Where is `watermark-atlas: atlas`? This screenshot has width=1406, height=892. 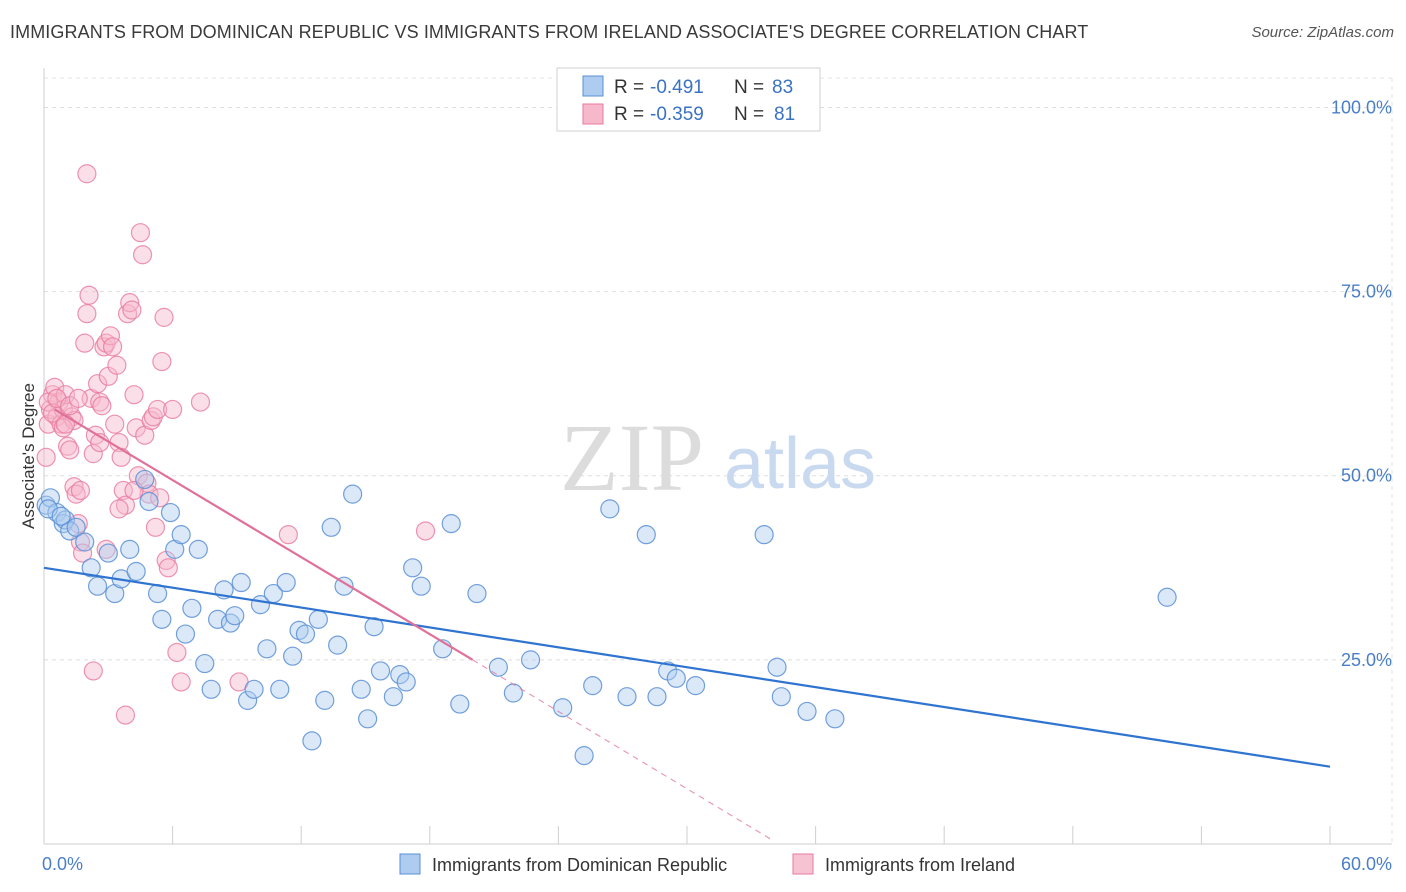
watermark-atlas: atlas is located at coordinates (800, 464).